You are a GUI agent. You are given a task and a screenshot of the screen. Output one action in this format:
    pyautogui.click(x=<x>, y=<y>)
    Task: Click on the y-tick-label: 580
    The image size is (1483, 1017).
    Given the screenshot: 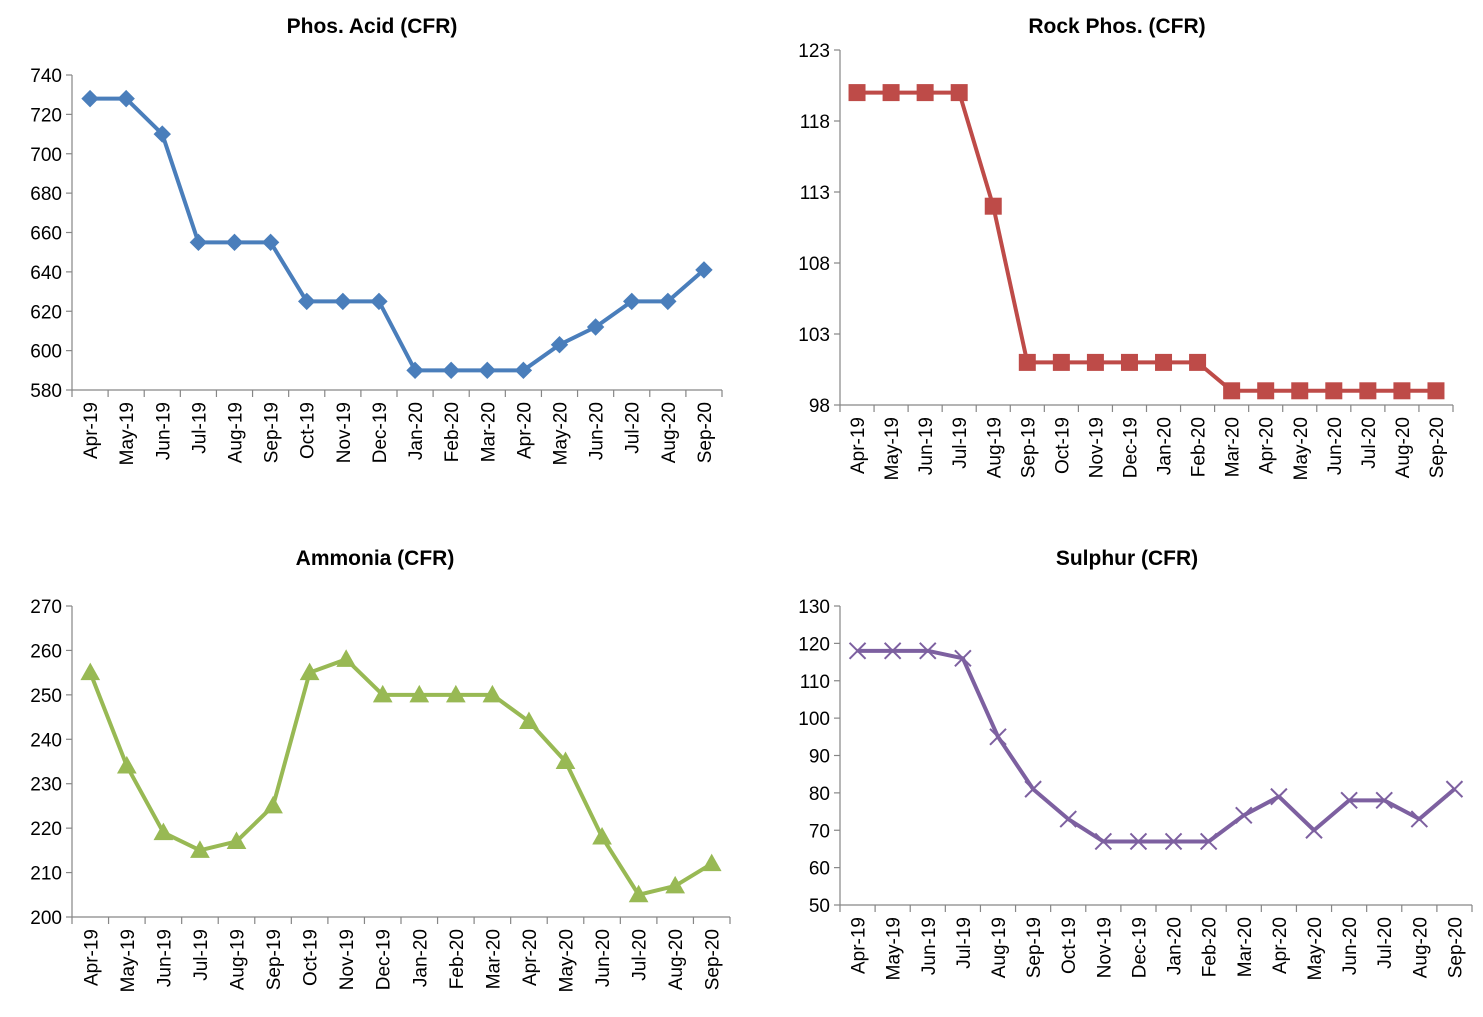 What is the action you would take?
    pyautogui.click(x=46, y=391)
    